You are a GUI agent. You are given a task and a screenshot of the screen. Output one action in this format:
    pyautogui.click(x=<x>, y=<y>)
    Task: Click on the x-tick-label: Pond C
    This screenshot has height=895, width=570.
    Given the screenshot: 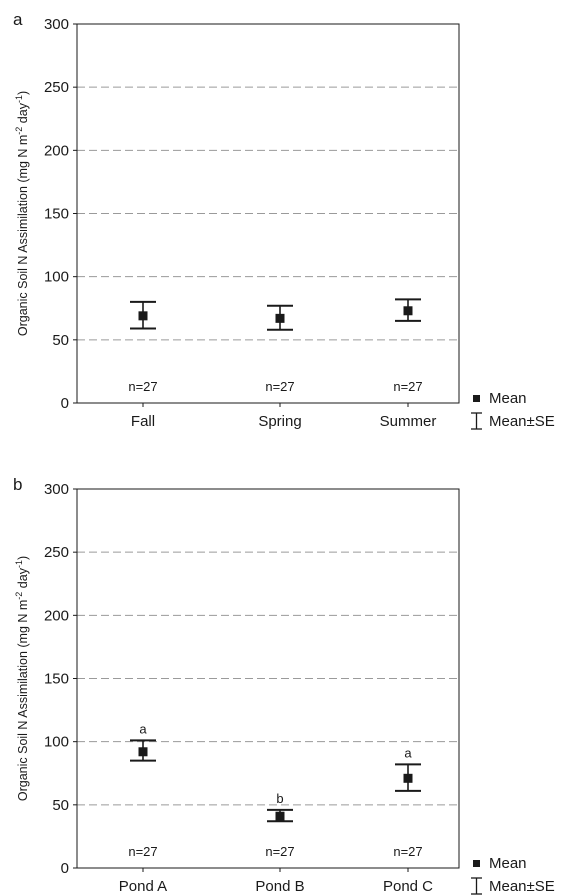 What is the action you would take?
    pyautogui.click(x=408, y=886)
    